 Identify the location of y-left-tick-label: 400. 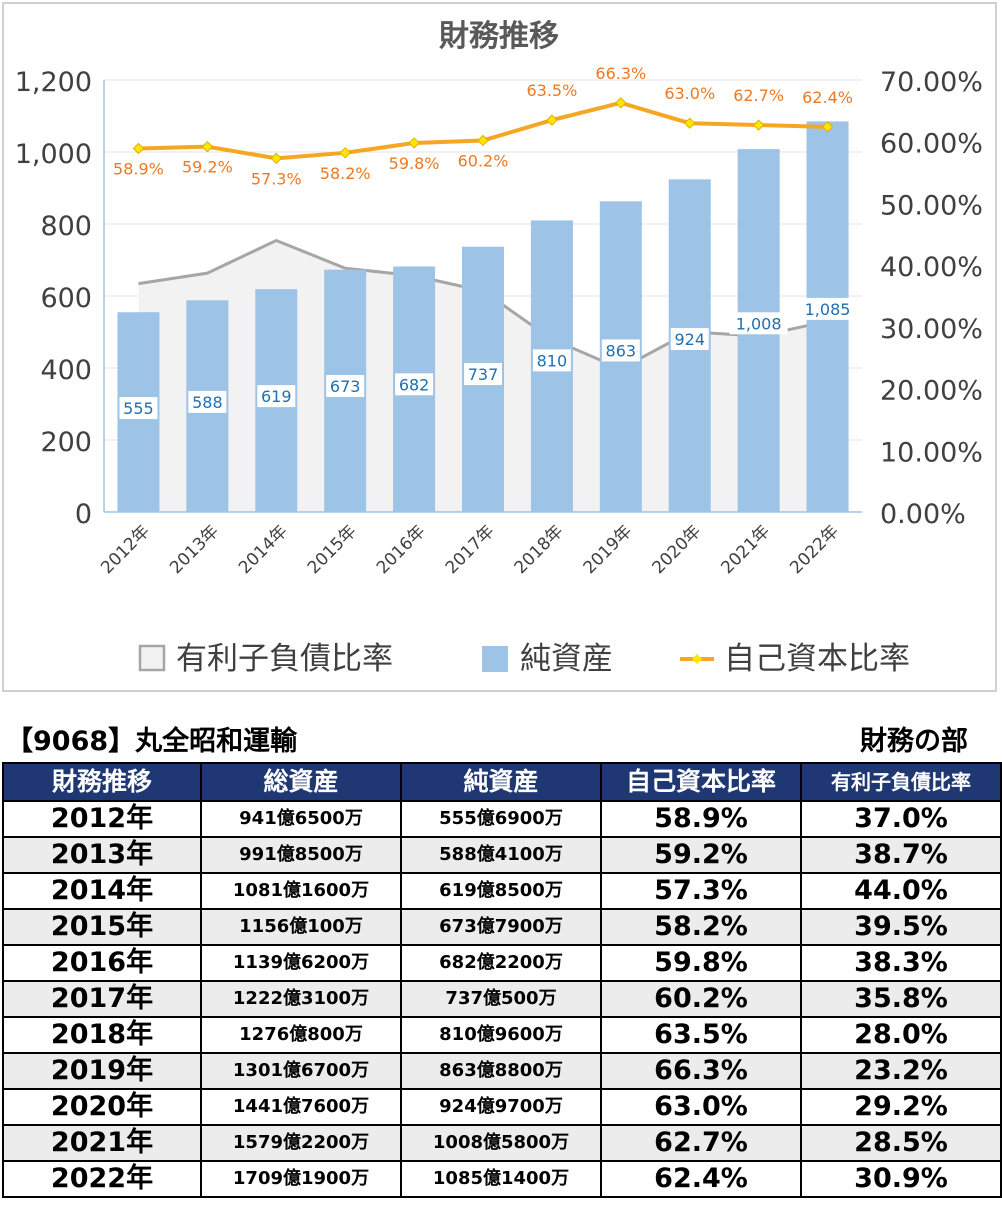
(66, 370).